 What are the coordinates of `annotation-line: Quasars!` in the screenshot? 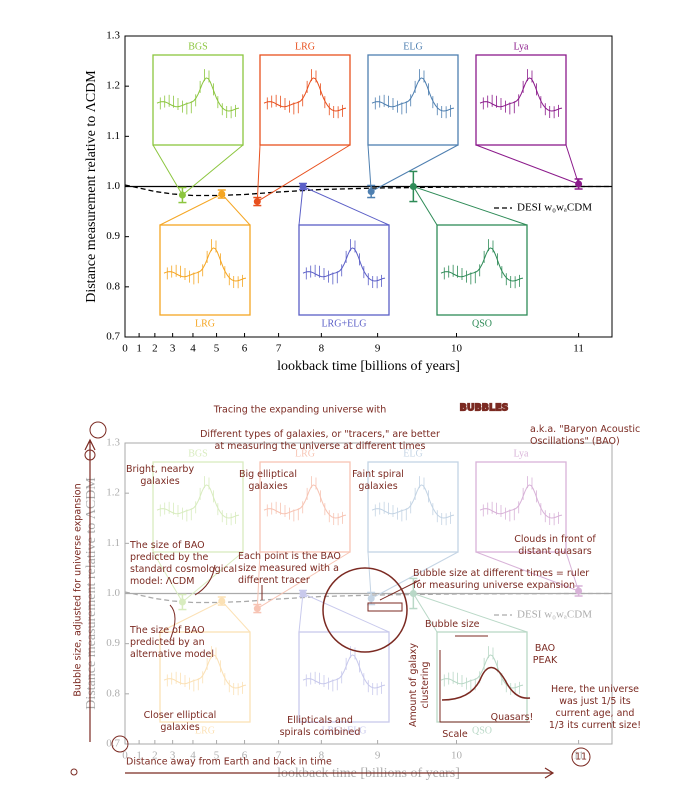 It's located at (512, 717).